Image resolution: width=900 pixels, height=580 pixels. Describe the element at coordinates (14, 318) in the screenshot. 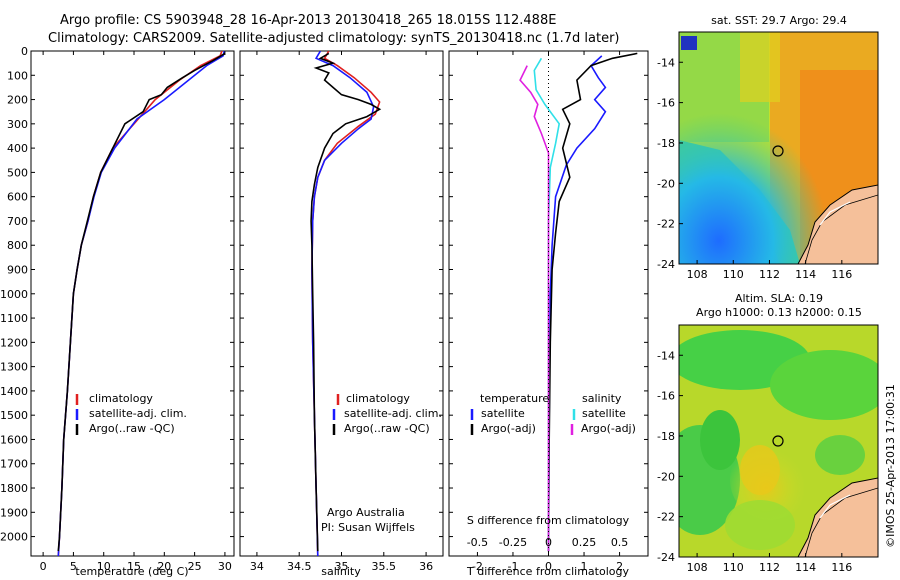

I see `depth-tick-label: 1100` at that location.